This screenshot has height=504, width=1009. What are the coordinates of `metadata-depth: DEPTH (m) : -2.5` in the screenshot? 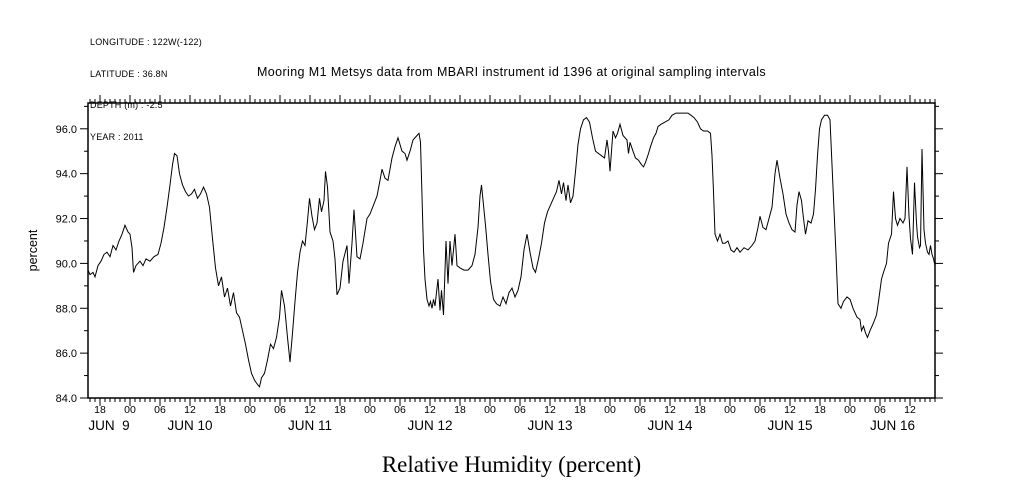 It's located at (126, 105).